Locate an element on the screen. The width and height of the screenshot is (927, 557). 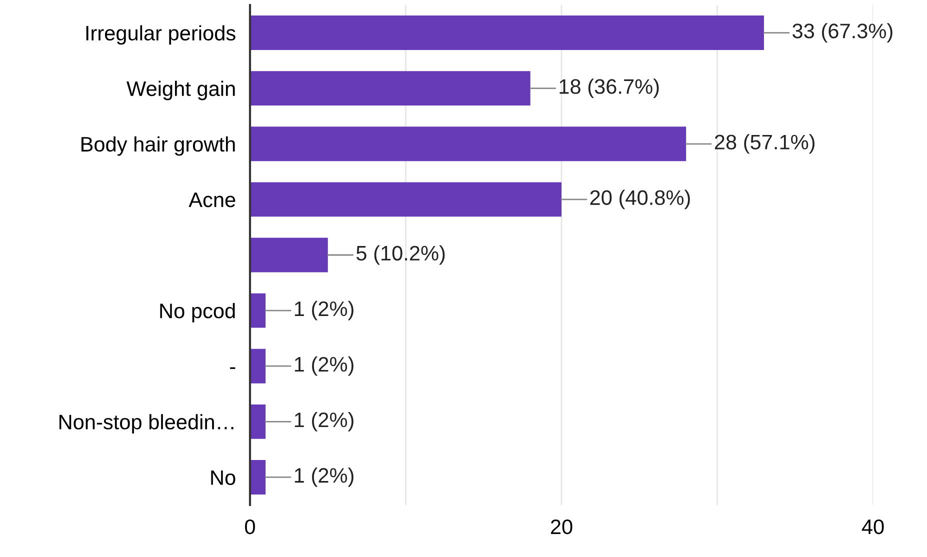
y-tick-label: Body hair growth is located at coordinates (158, 146).